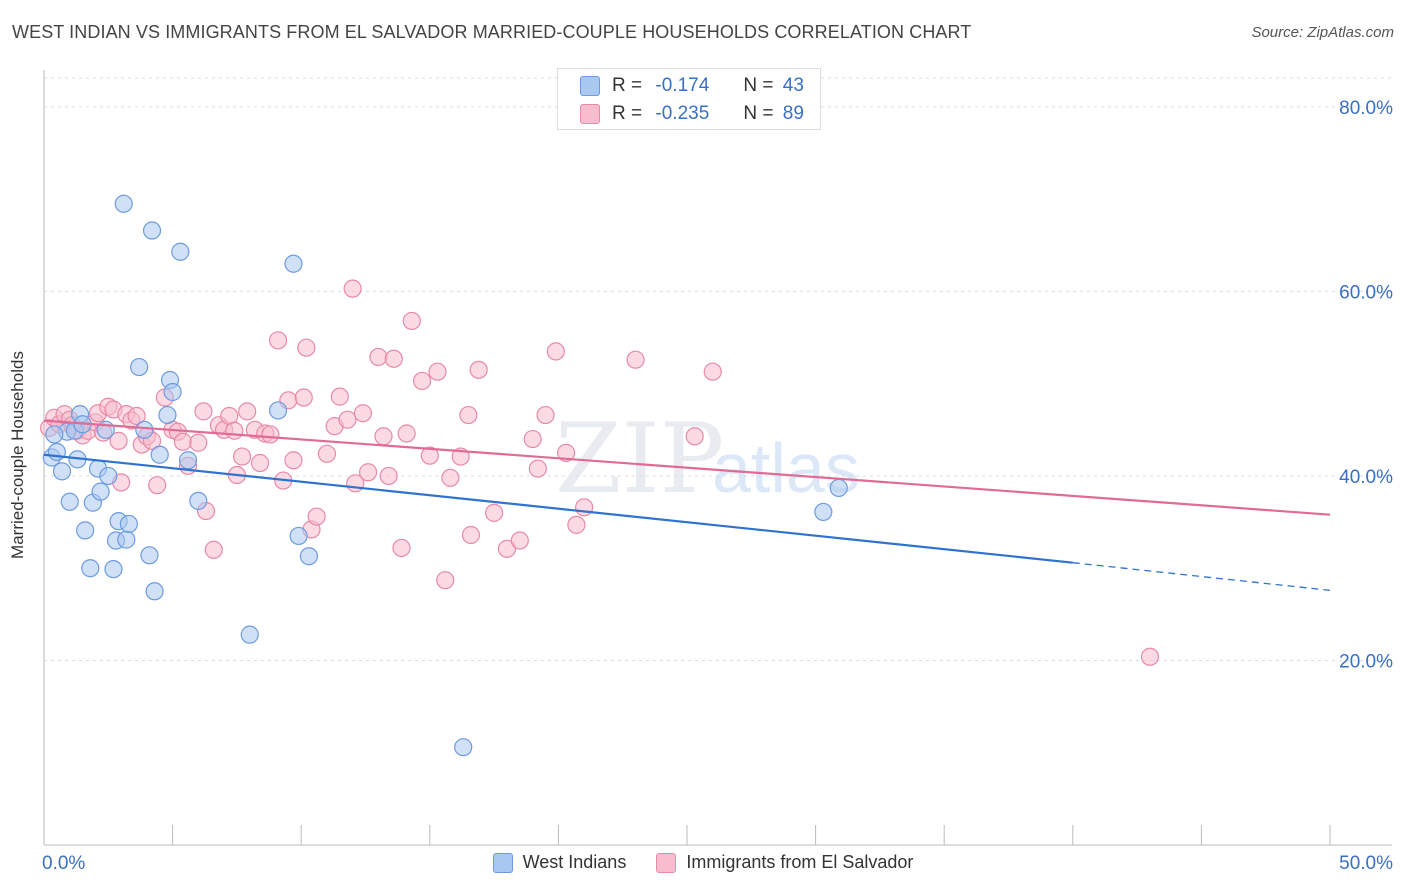 The height and width of the screenshot is (892, 1406). I want to click on source-label: Source: ZipAtlas.com, so click(1322, 32).